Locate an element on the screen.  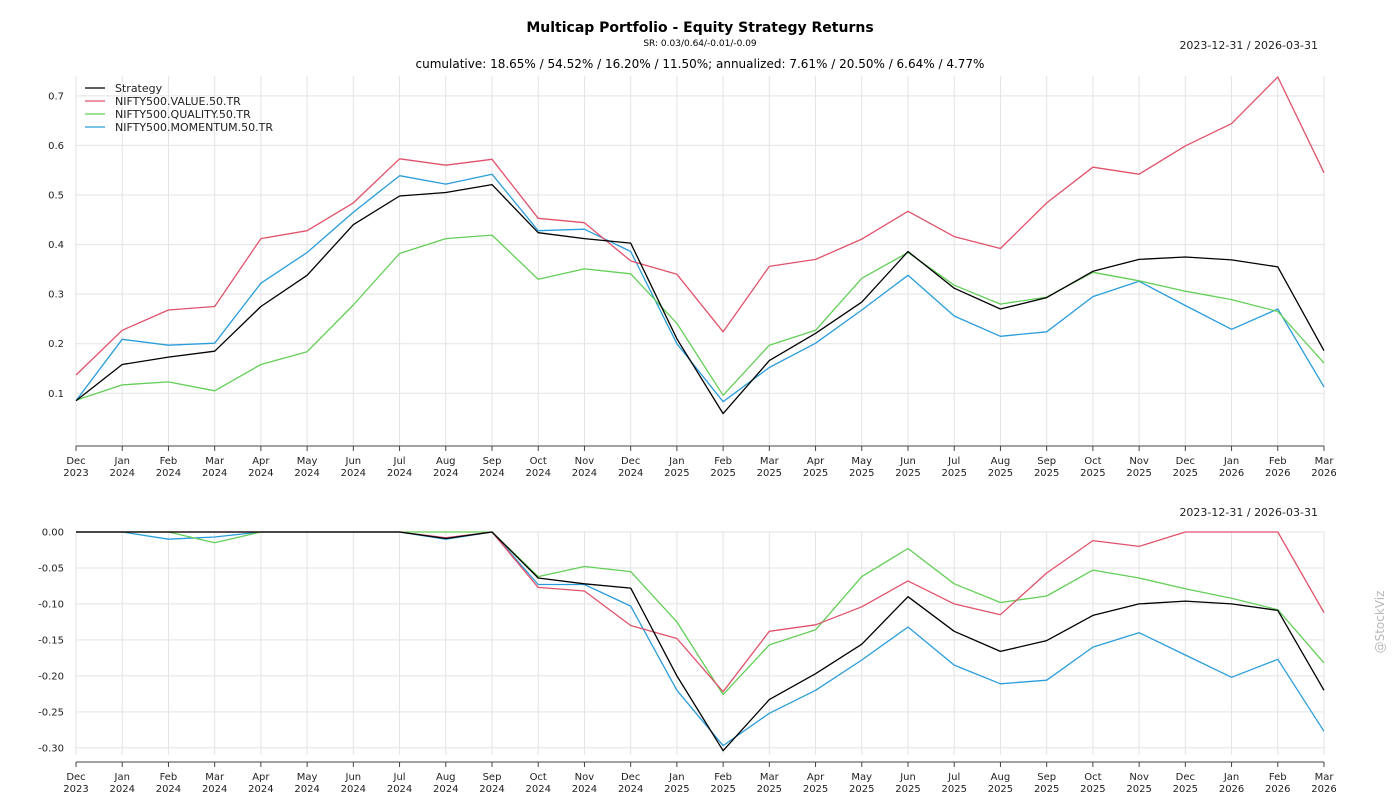
y-tick-label: -0.15 is located at coordinates (51, 640).